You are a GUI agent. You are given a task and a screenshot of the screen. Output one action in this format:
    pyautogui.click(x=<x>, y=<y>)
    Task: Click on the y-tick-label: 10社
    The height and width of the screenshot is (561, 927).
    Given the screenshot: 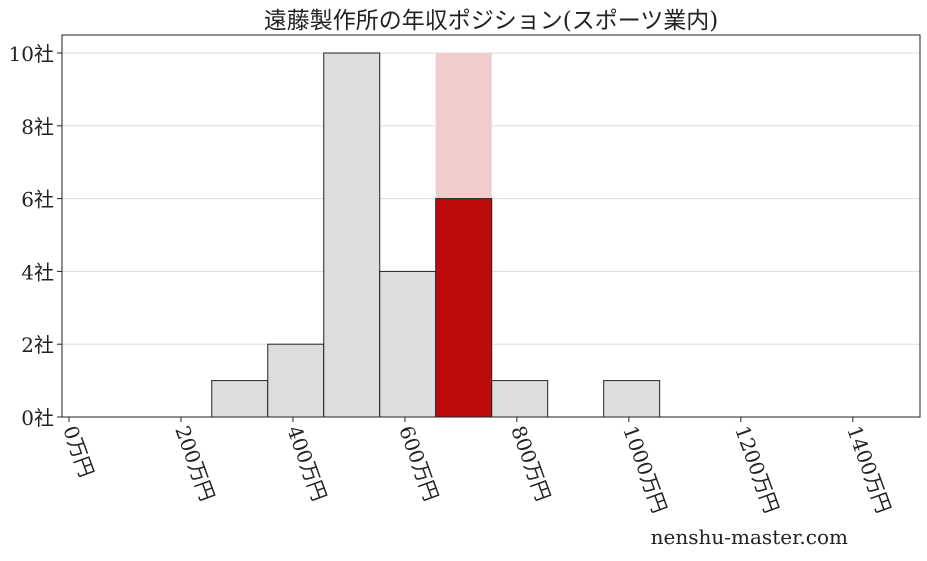 What is the action you would take?
    pyautogui.click(x=31, y=54)
    